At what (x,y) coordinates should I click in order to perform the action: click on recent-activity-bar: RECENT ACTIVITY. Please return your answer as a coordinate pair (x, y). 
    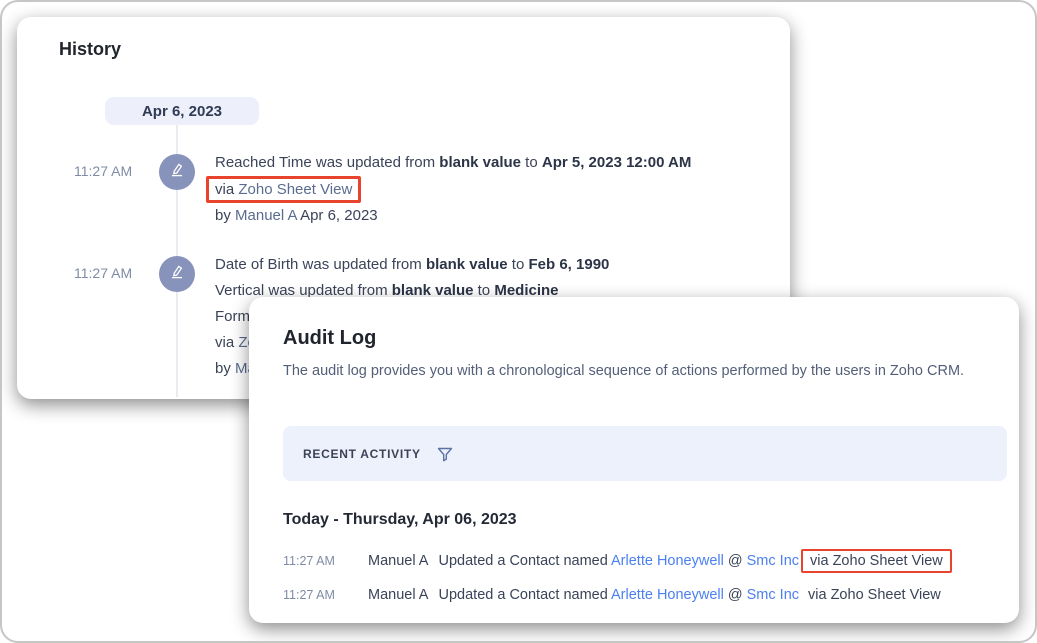
    Looking at the image, I should click on (645, 453).